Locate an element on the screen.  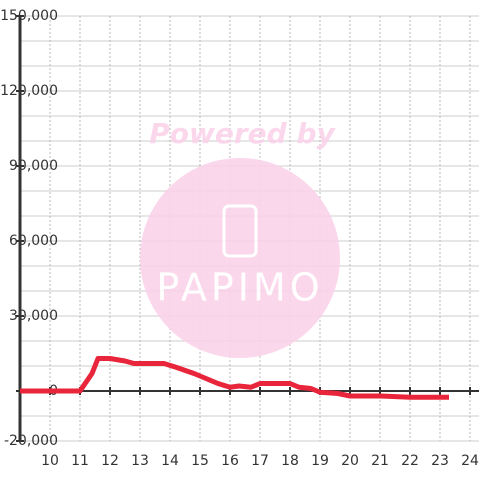
x-tick-label: 21 is located at coordinates (380, 461).